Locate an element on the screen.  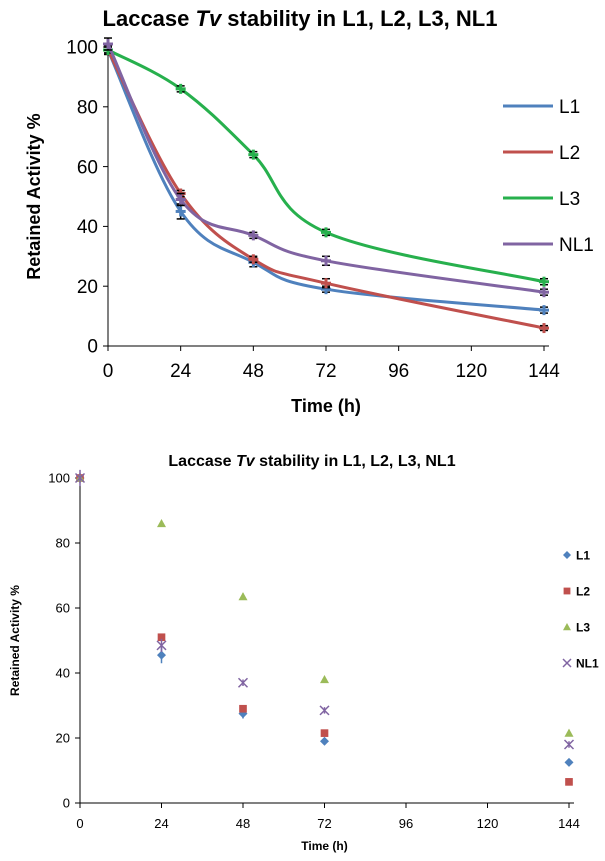
legend-swatch-nl1 is located at coordinates (567, 663).